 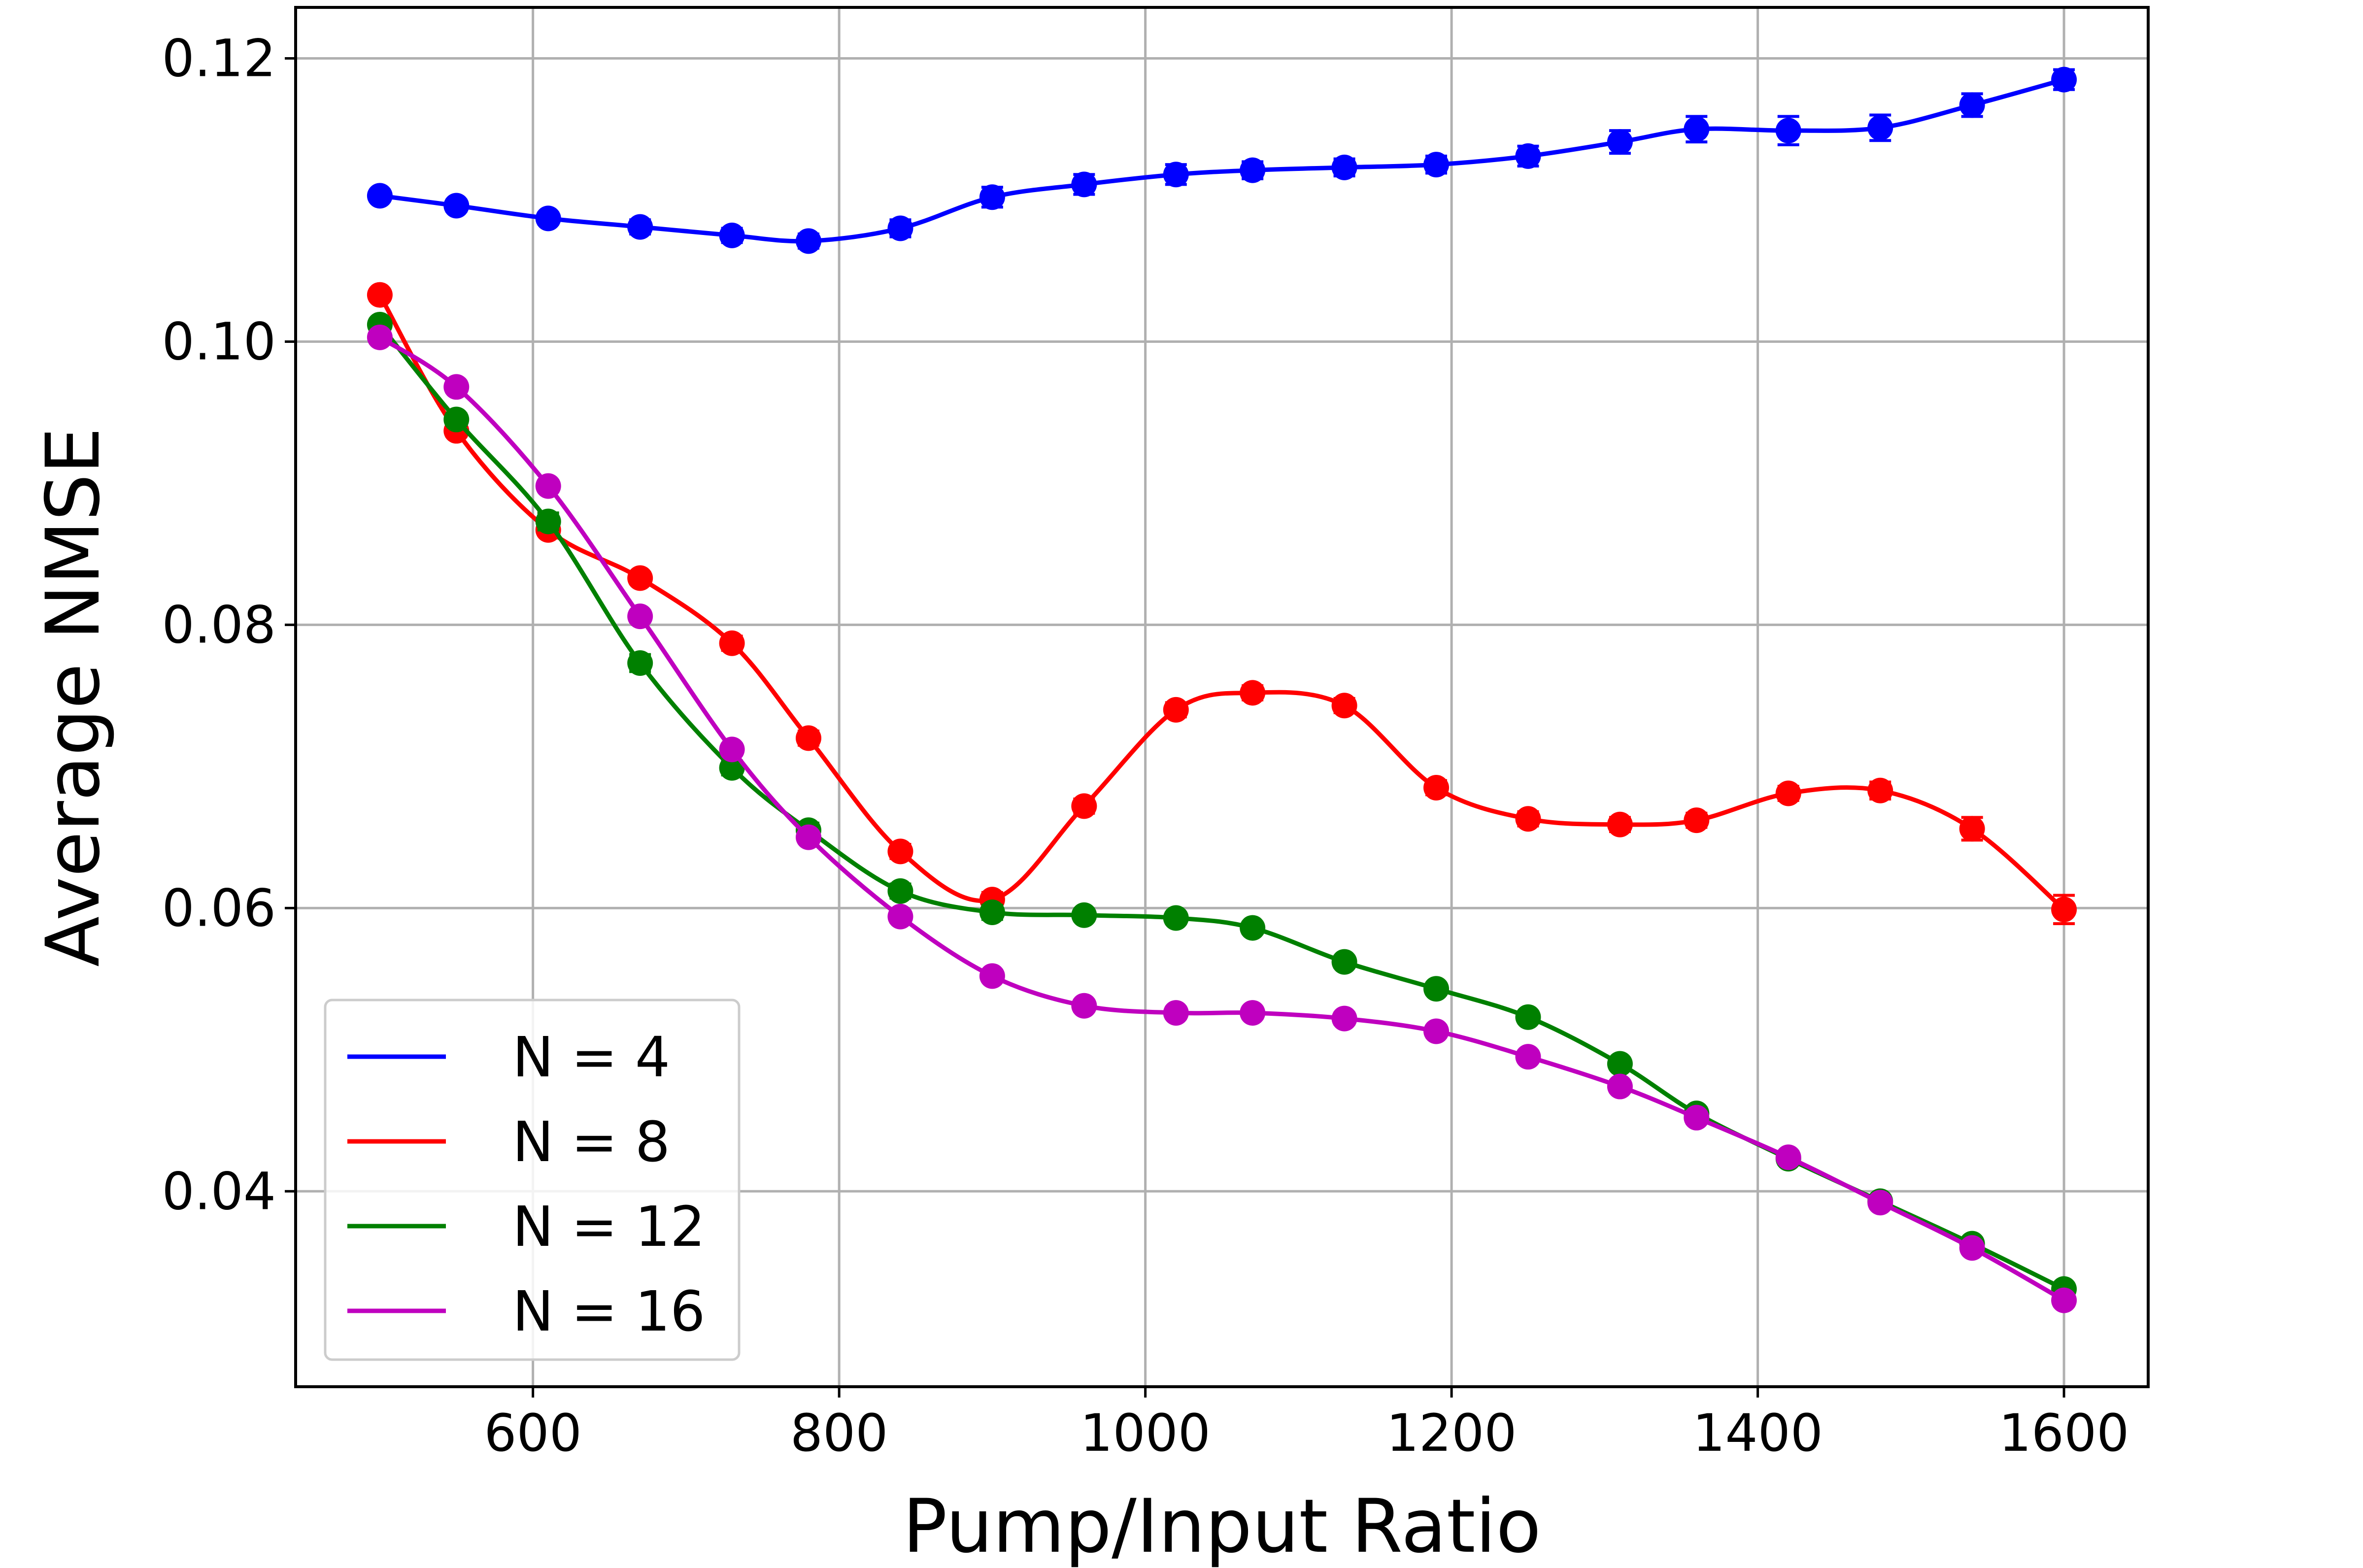 I want to click on legend-item: N = 4, so click(x=508, y=1058).